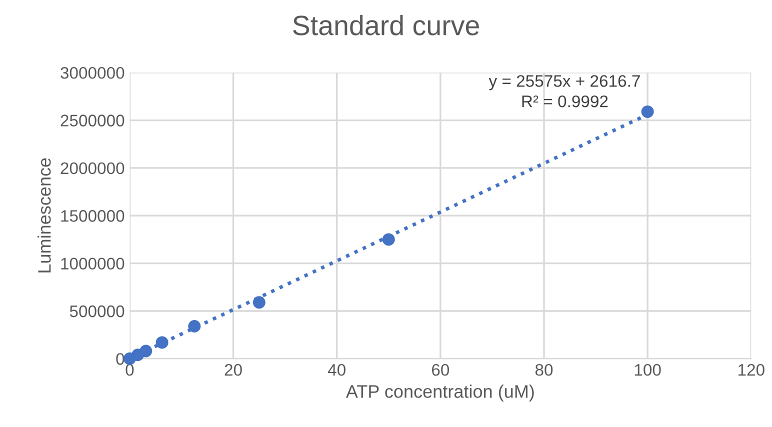  Describe the element at coordinates (233, 370) in the screenshot. I see `x-tick-label: 20` at that location.